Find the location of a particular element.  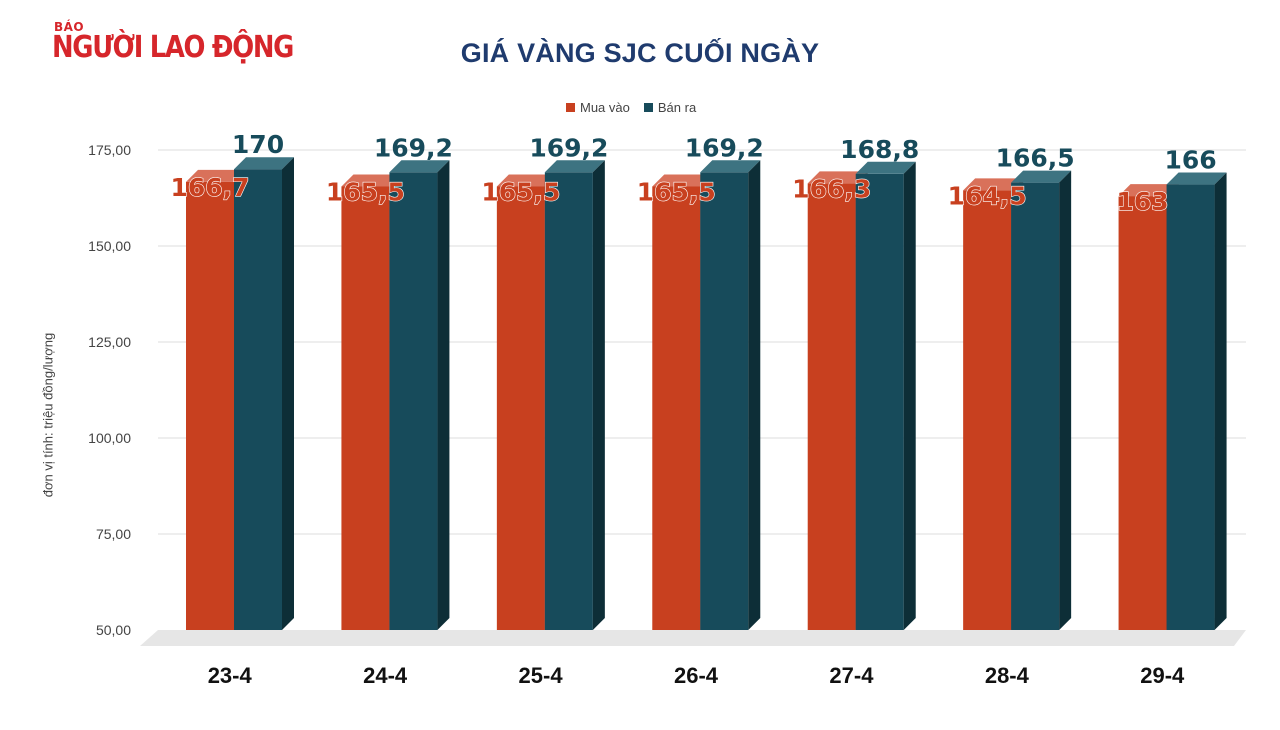

data-label-sell: 168,8 is located at coordinates (879, 149).